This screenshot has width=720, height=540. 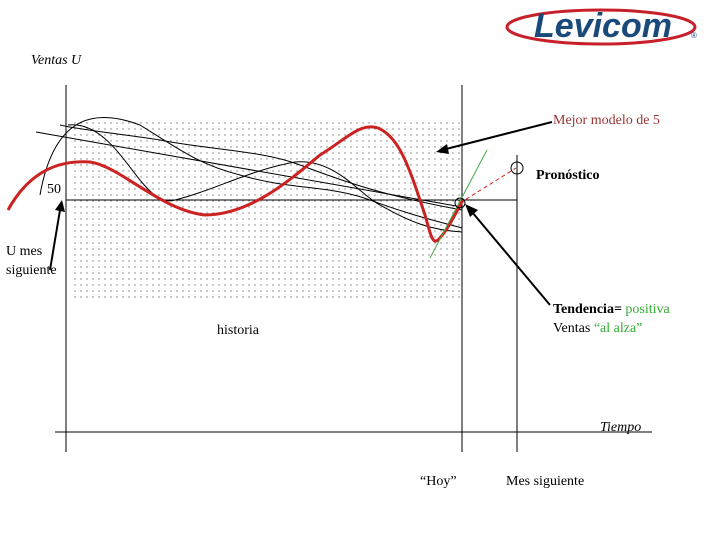 I want to click on logo-text: Levicom, so click(x=603, y=26).